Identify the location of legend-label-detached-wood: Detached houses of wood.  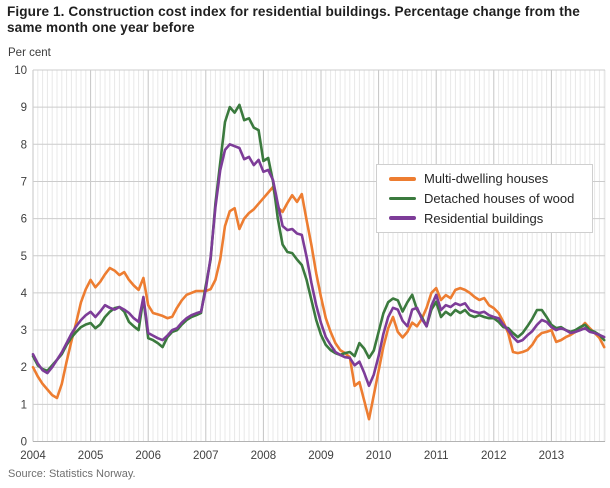
(499, 198).